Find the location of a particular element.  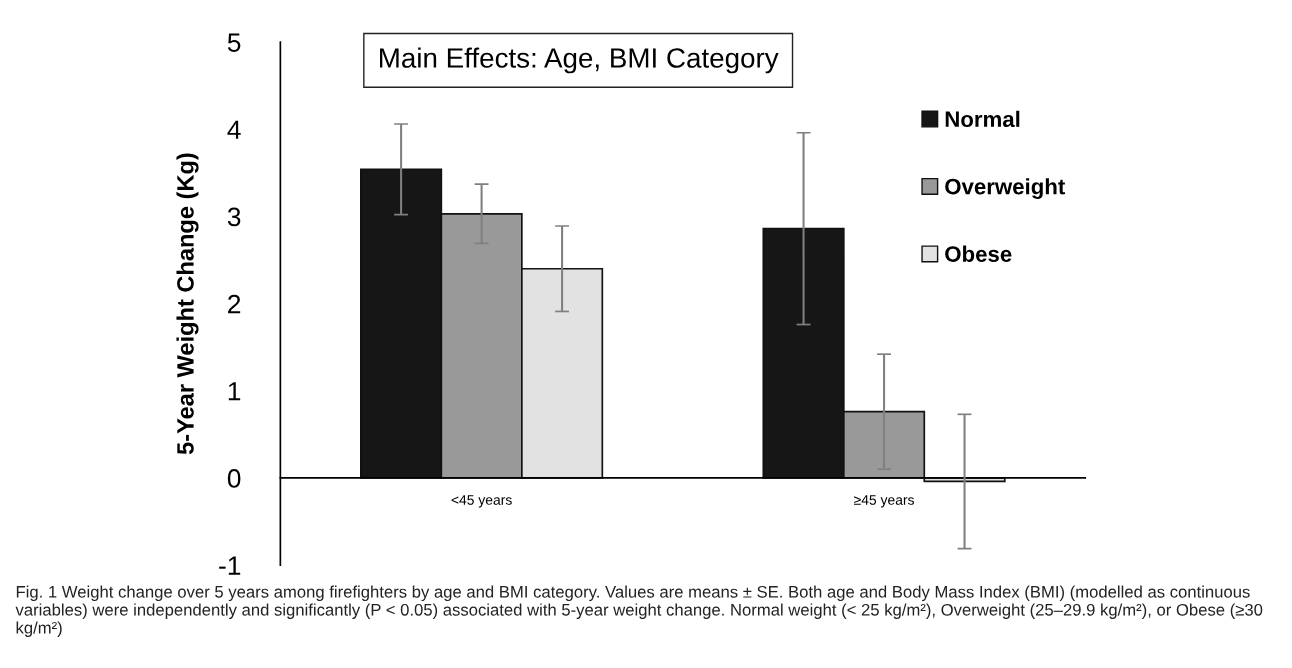

x-tick-label: <45 years is located at coordinates (481, 501).